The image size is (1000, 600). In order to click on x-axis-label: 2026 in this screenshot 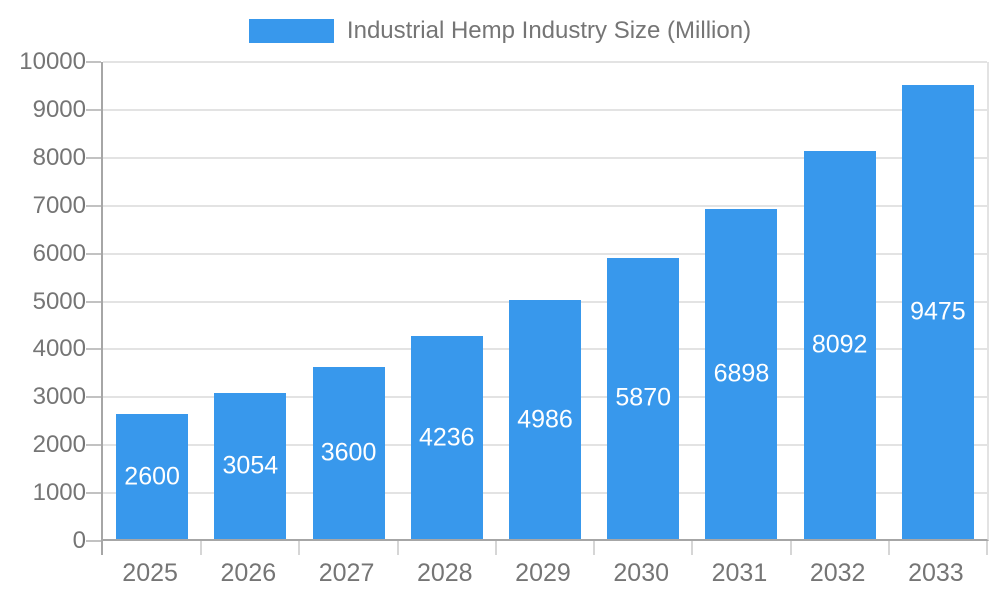, I will do `click(248, 573)`.